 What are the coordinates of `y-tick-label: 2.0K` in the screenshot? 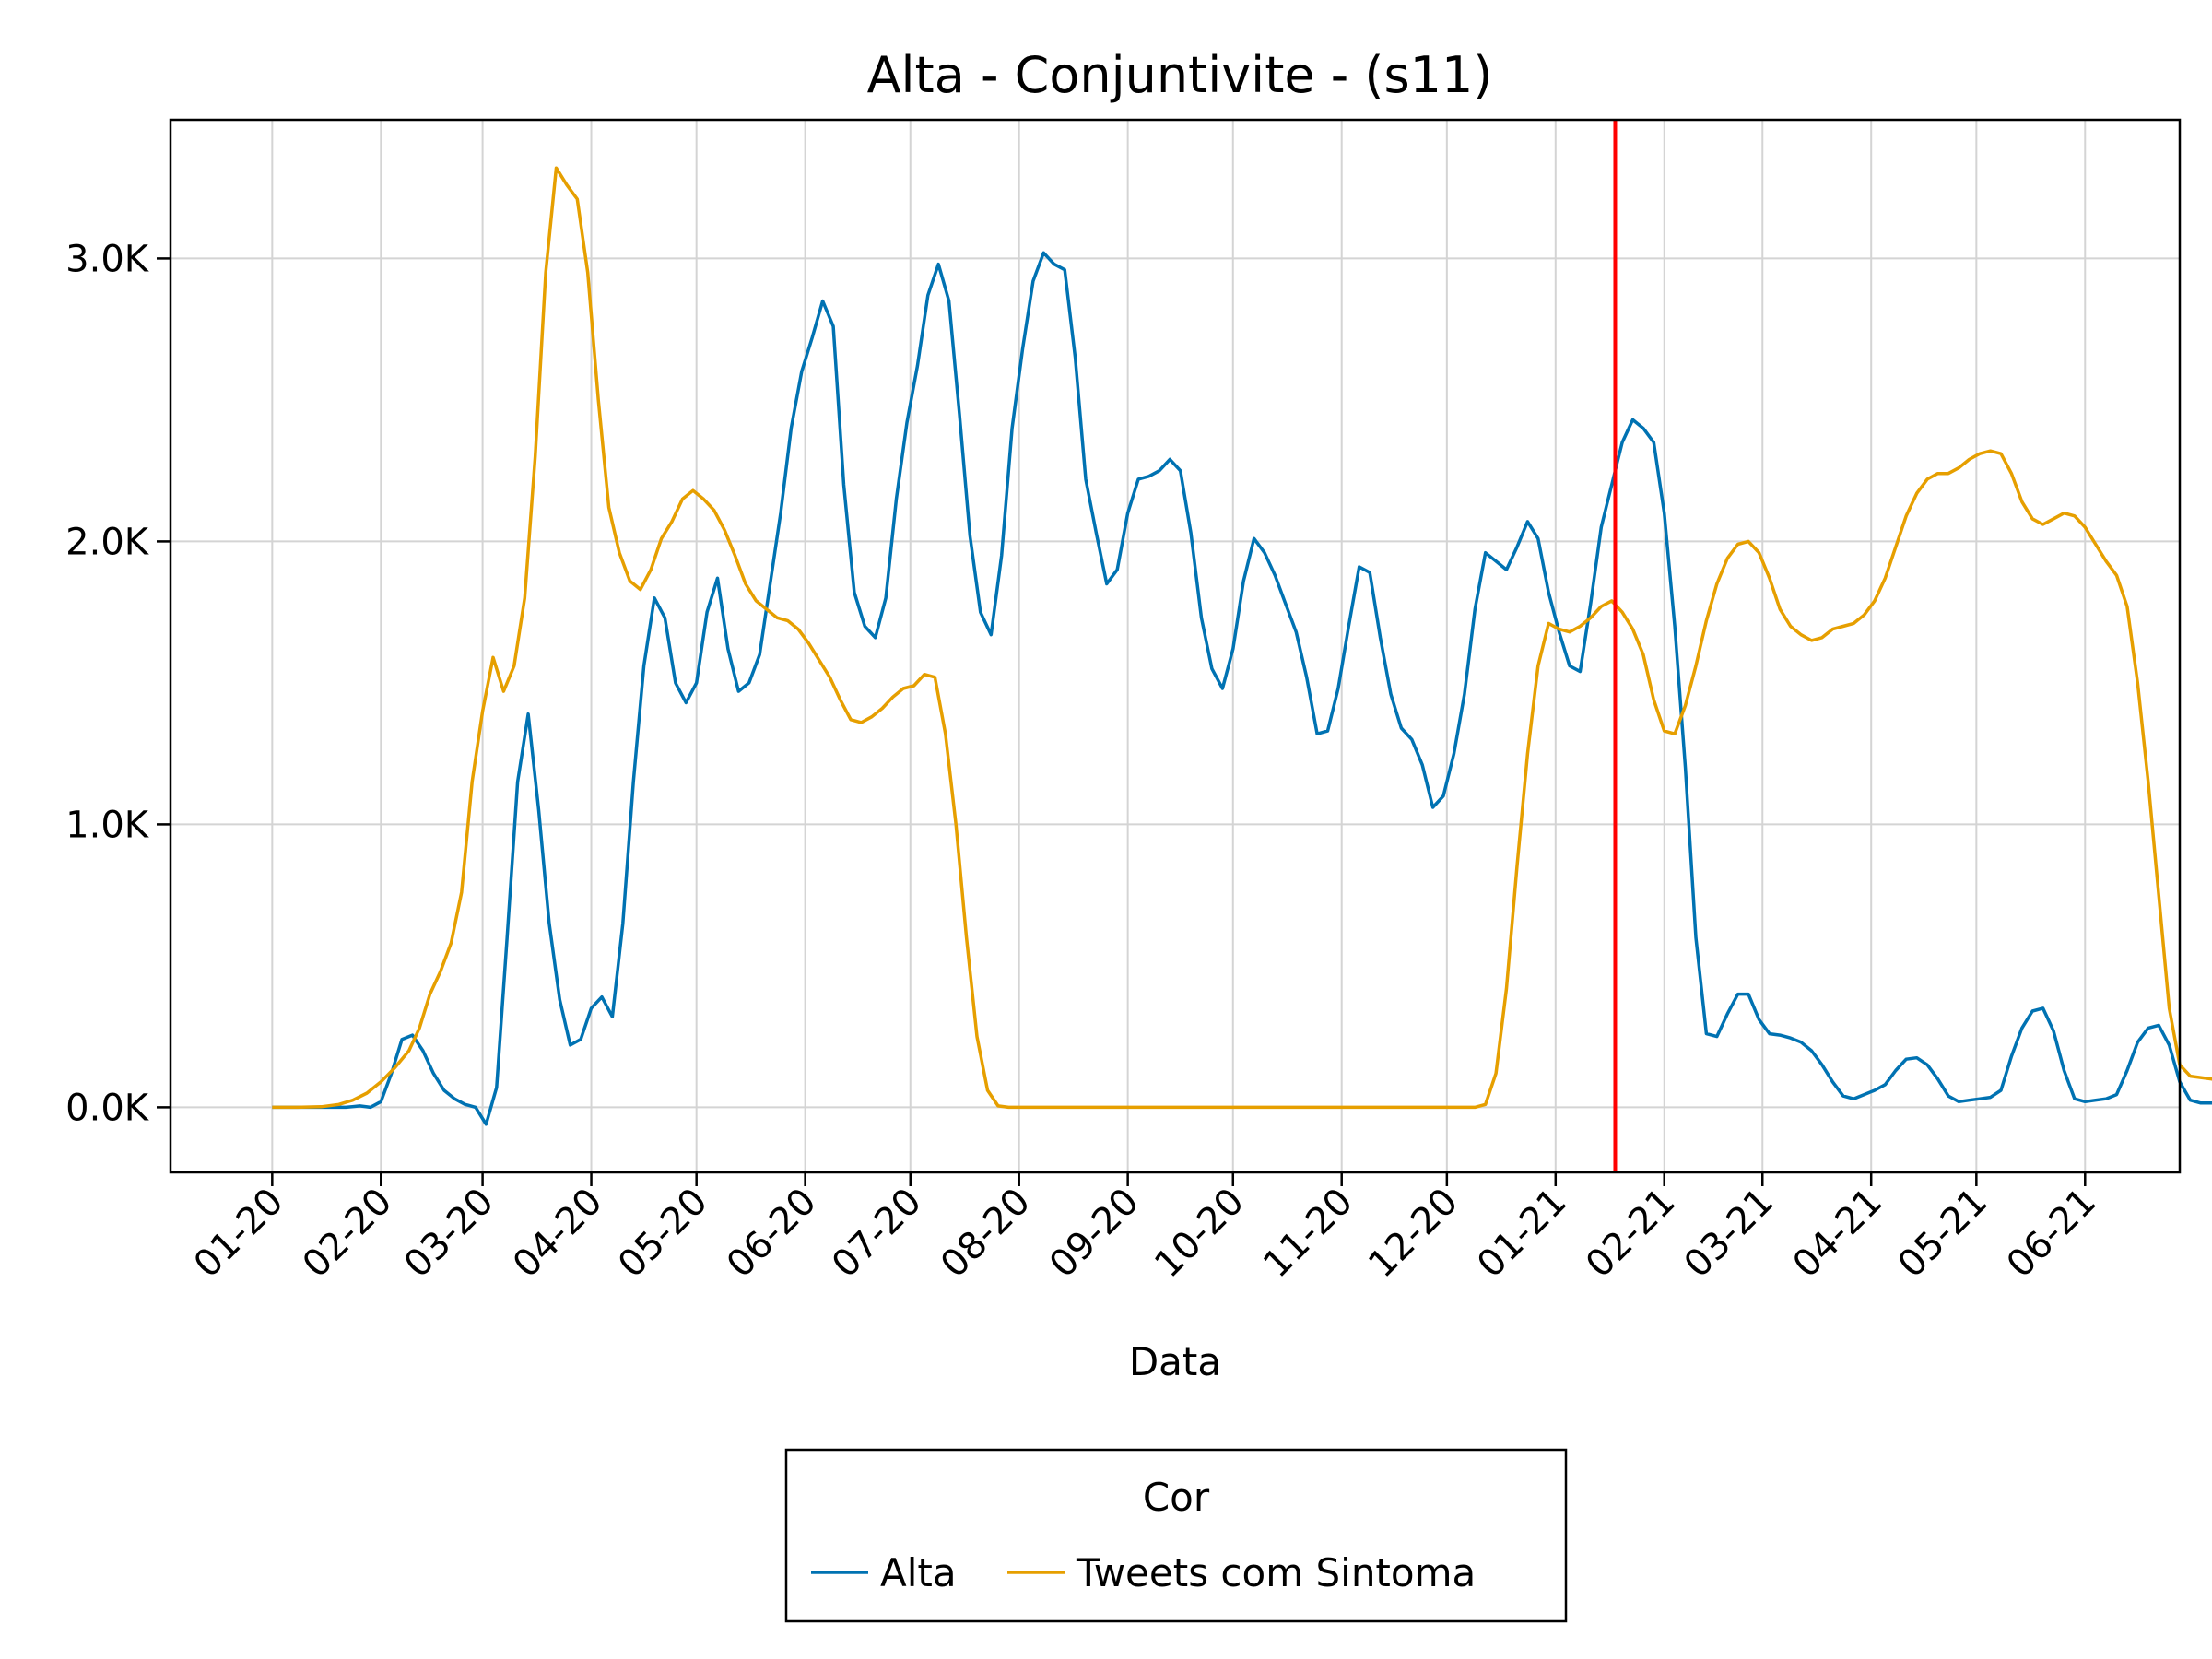 It's located at (107, 542).